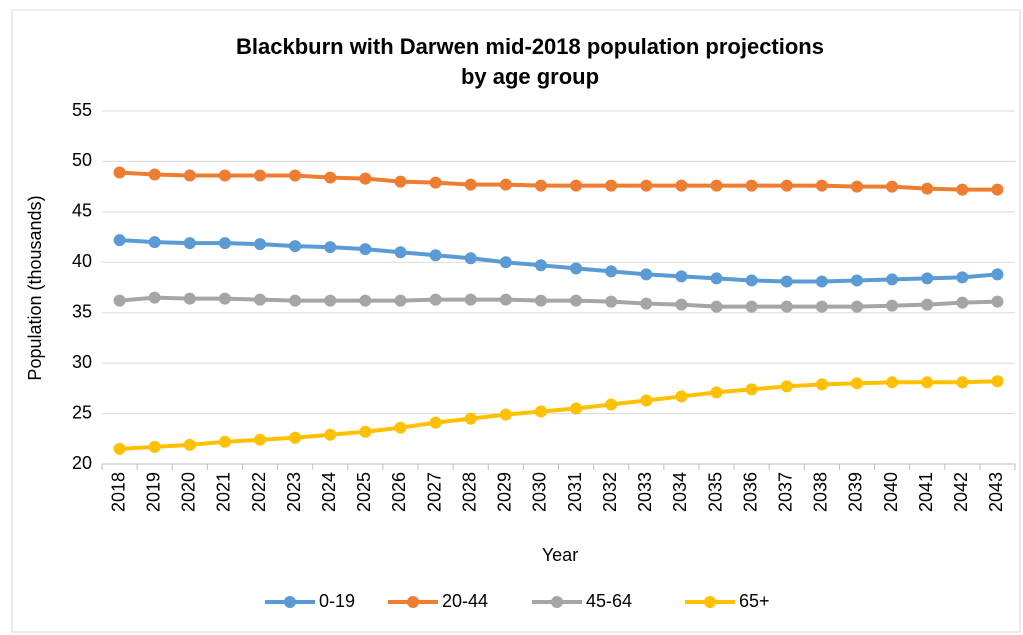  I want to click on y-tick-label: 45, so click(82, 211).